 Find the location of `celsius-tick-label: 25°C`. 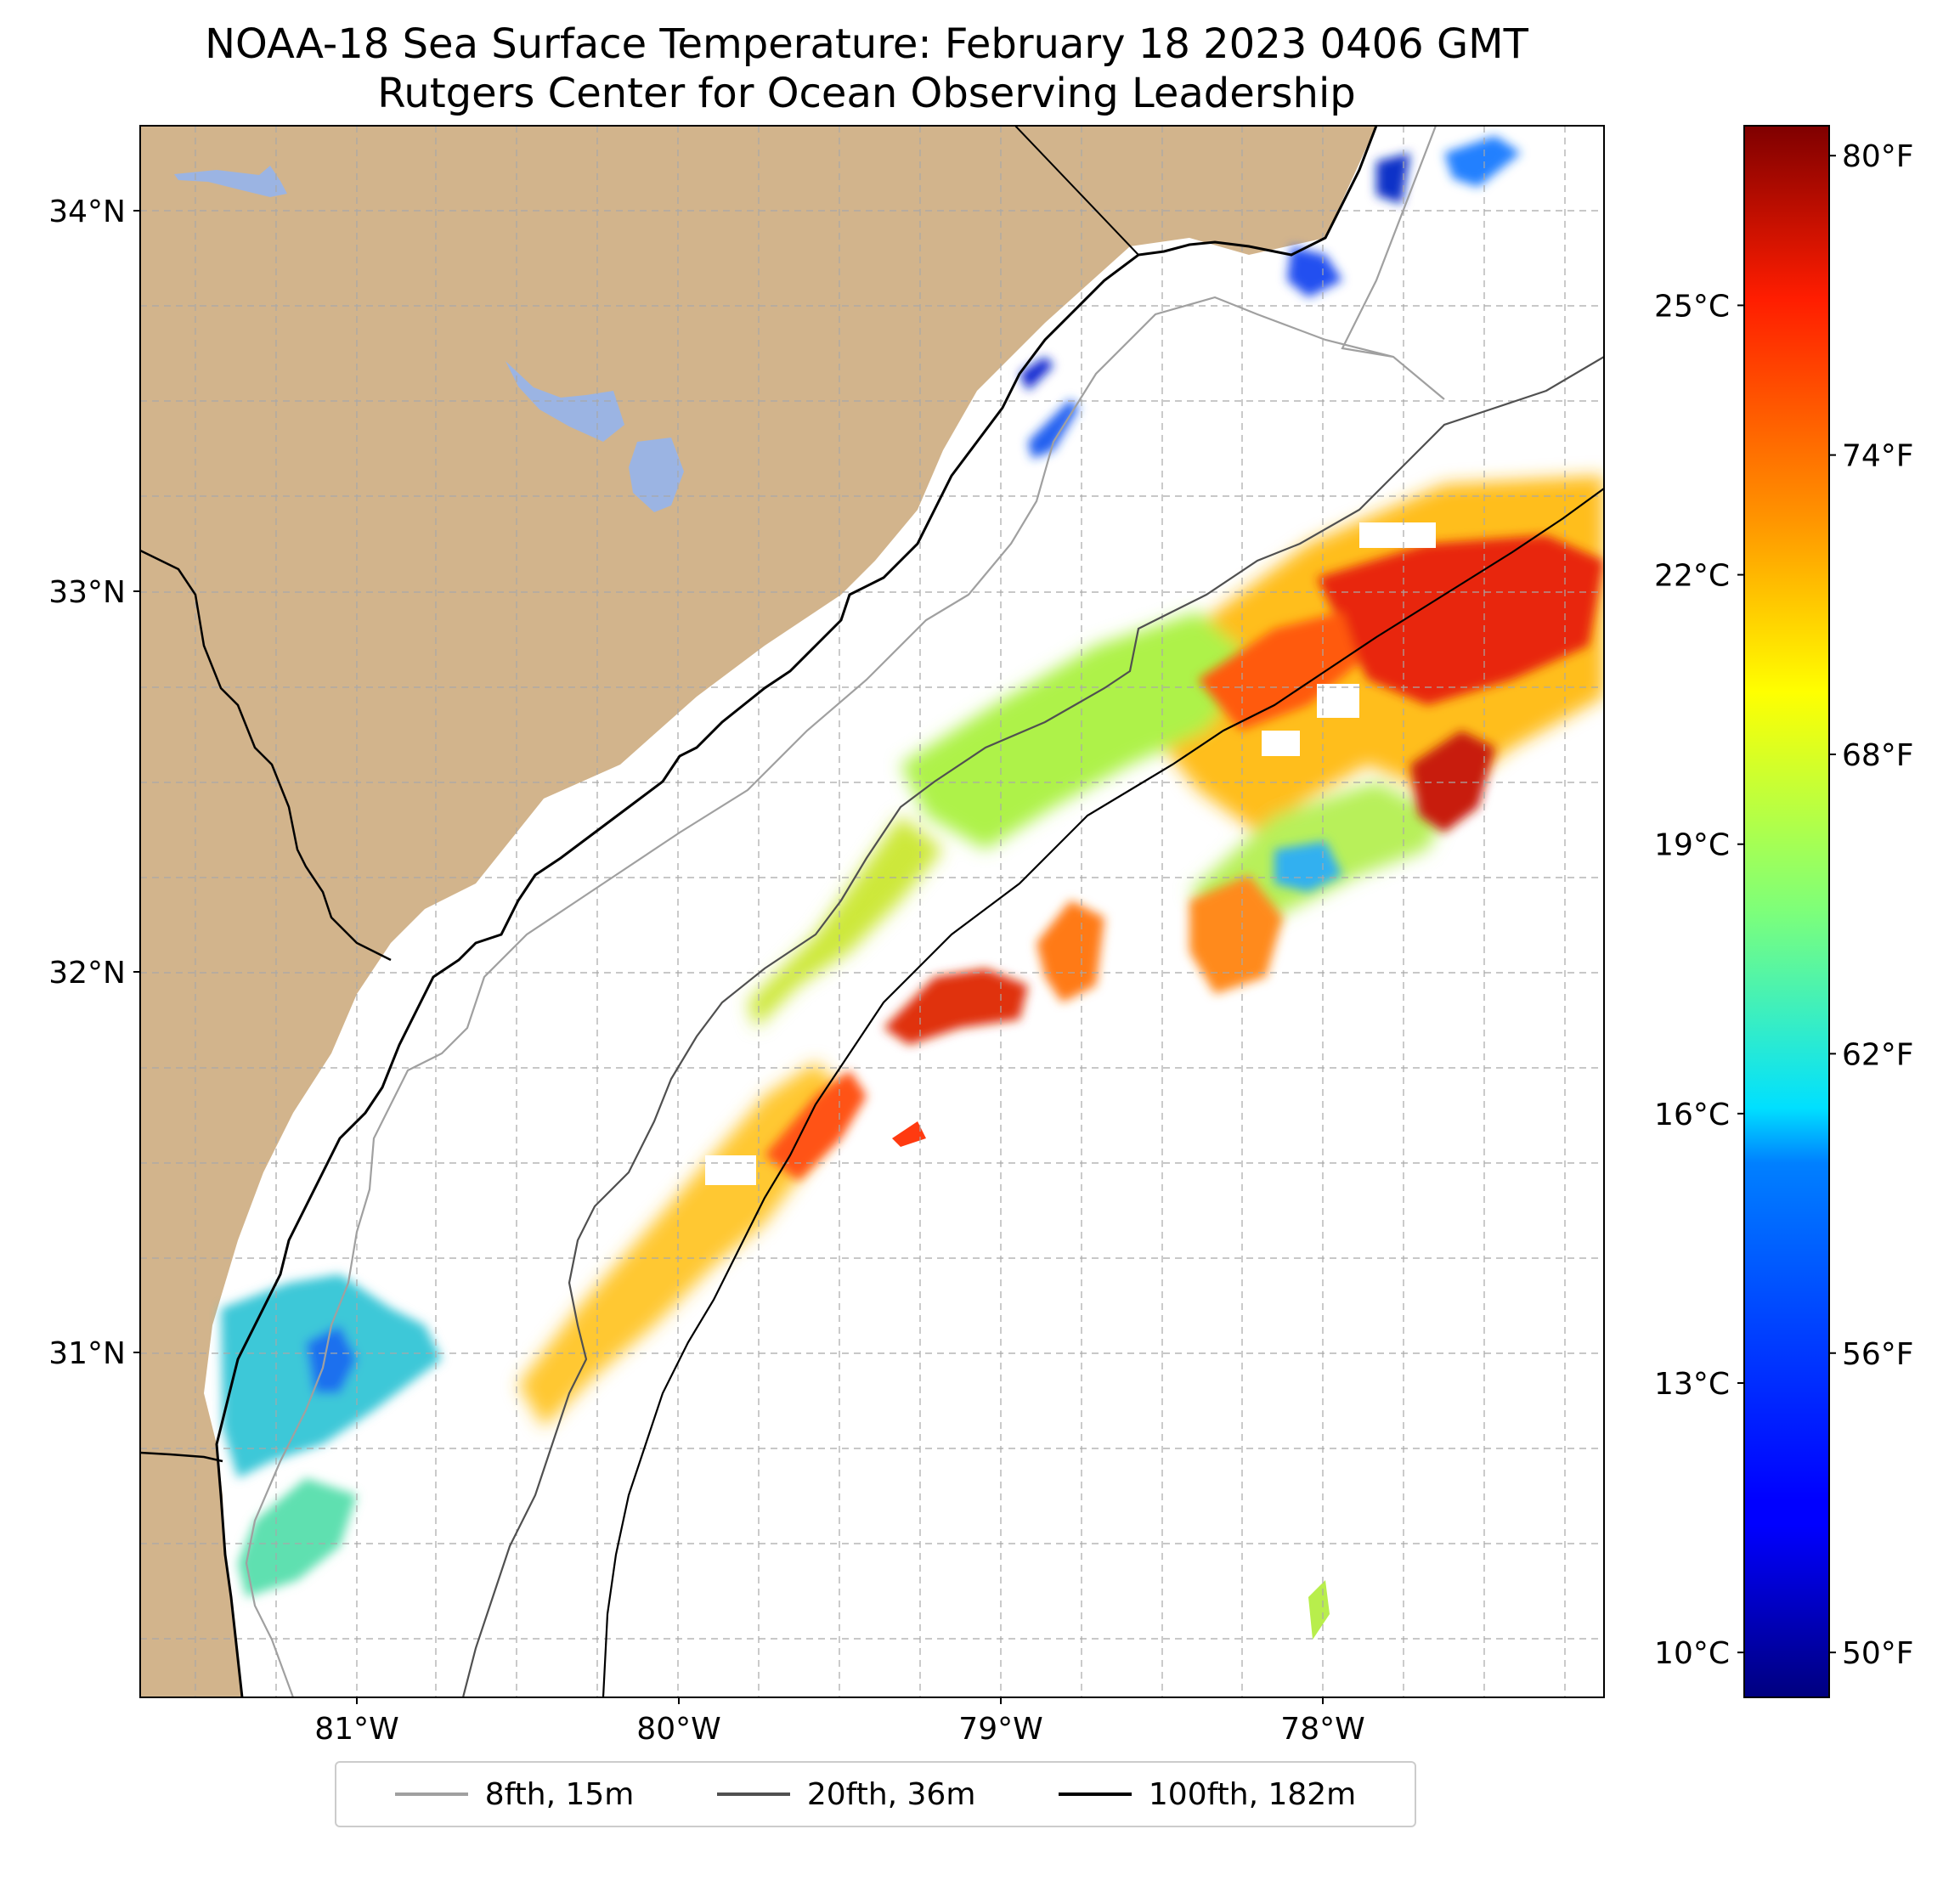

celsius-tick-label: 25°C is located at coordinates (1692, 306).